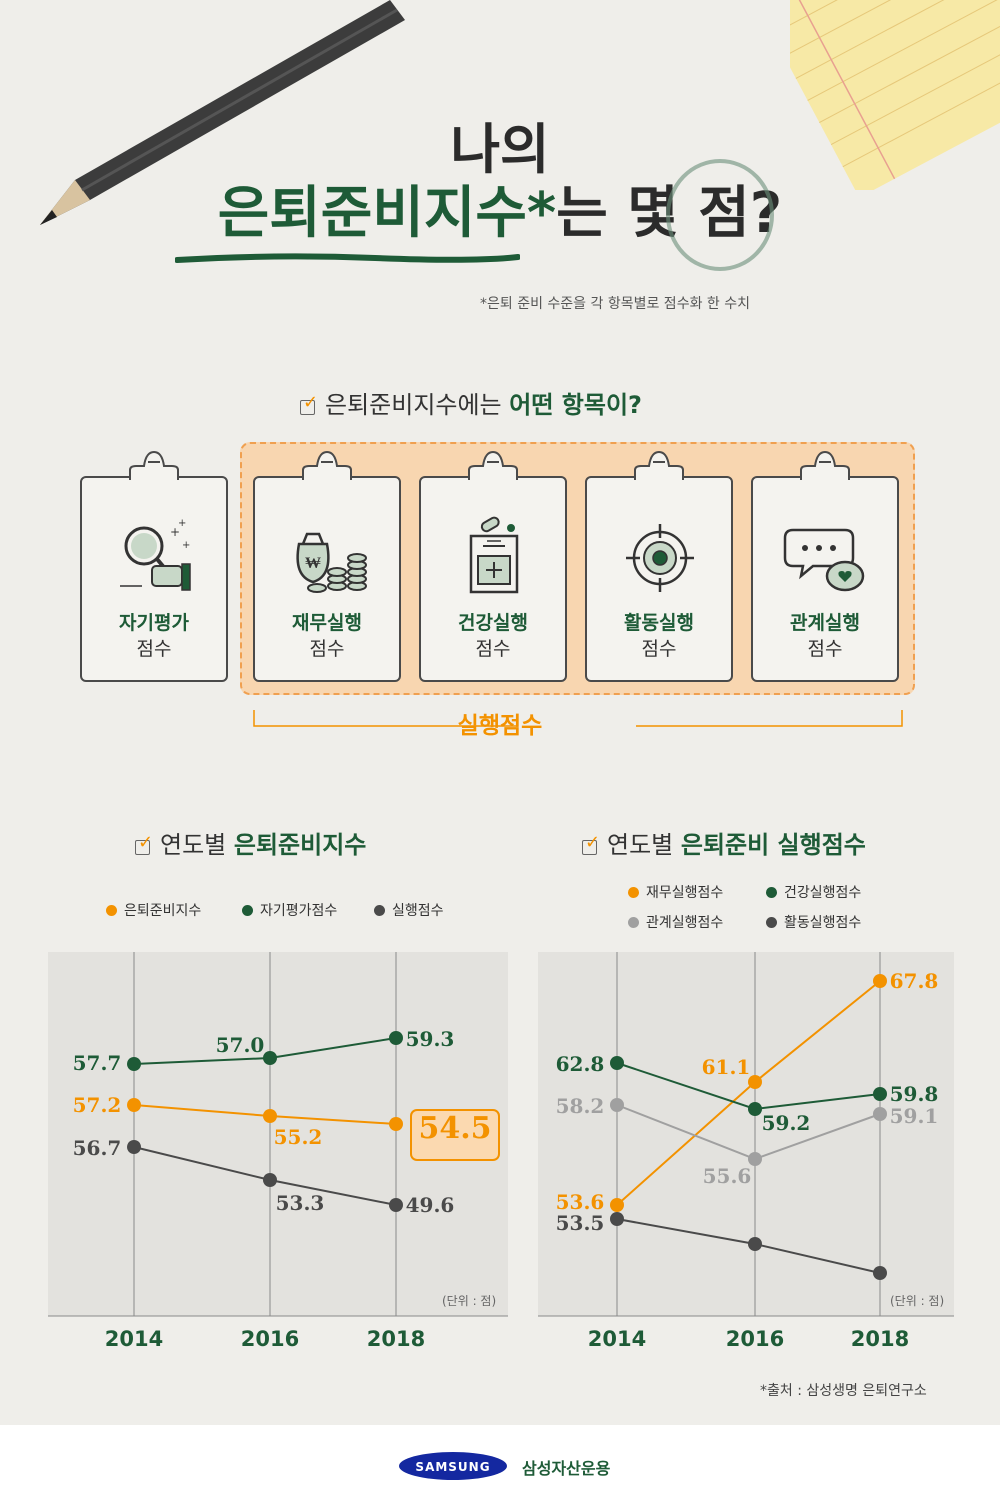  I want to click on x-tick-label: 2016, so click(270, 1339).